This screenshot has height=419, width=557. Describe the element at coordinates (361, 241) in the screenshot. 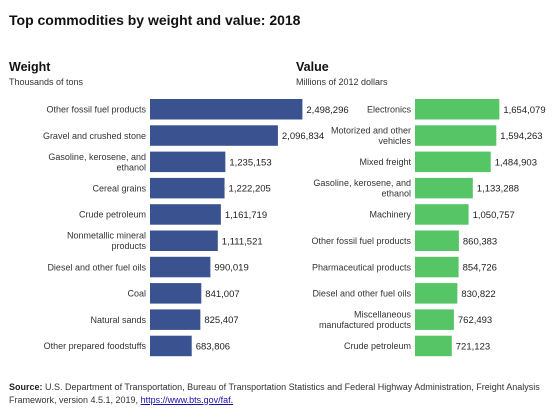

I see `value-category-label: Other fossil fuel products` at that location.